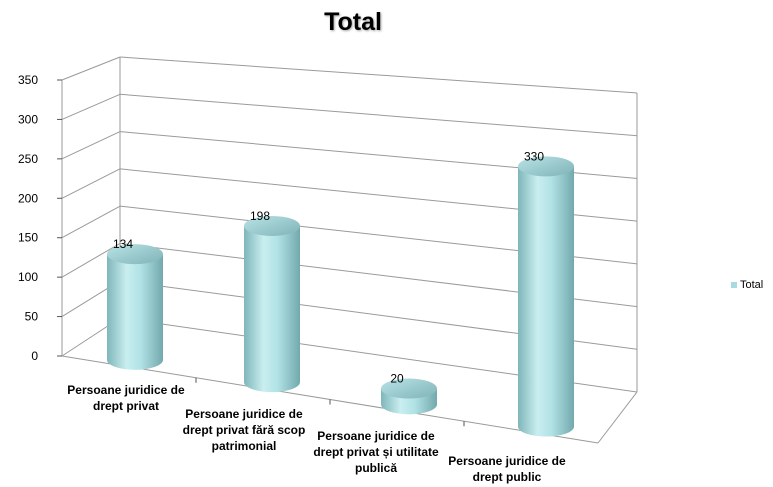 The height and width of the screenshot is (487, 773). I want to click on y-tick-label: 0, so click(34, 356).